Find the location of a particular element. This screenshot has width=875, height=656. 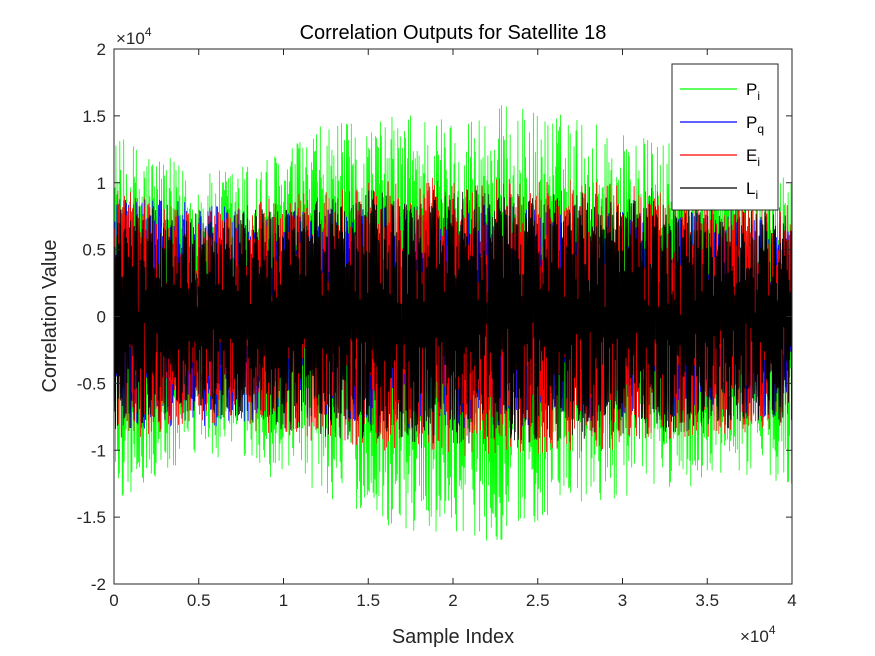

x-exponent-base: ×10 is located at coordinates (754, 636).